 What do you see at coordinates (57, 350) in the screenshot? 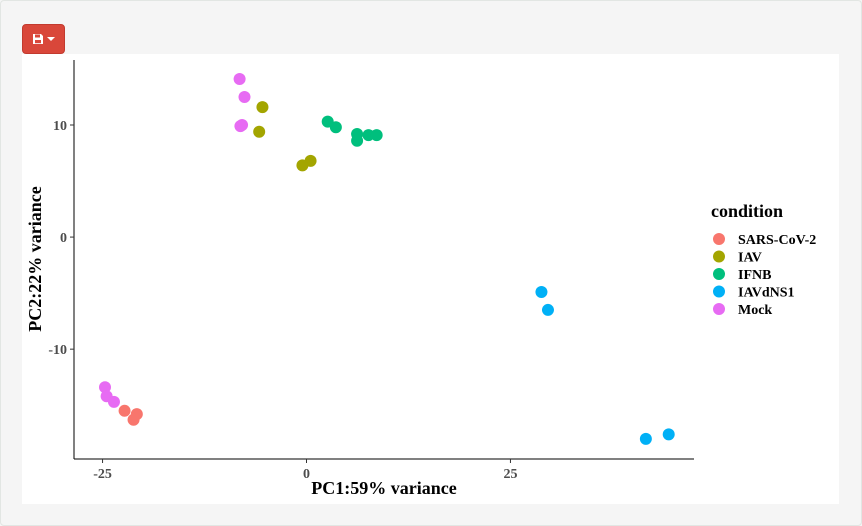
I see `y-tick-label: -10` at bounding box center [57, 350].